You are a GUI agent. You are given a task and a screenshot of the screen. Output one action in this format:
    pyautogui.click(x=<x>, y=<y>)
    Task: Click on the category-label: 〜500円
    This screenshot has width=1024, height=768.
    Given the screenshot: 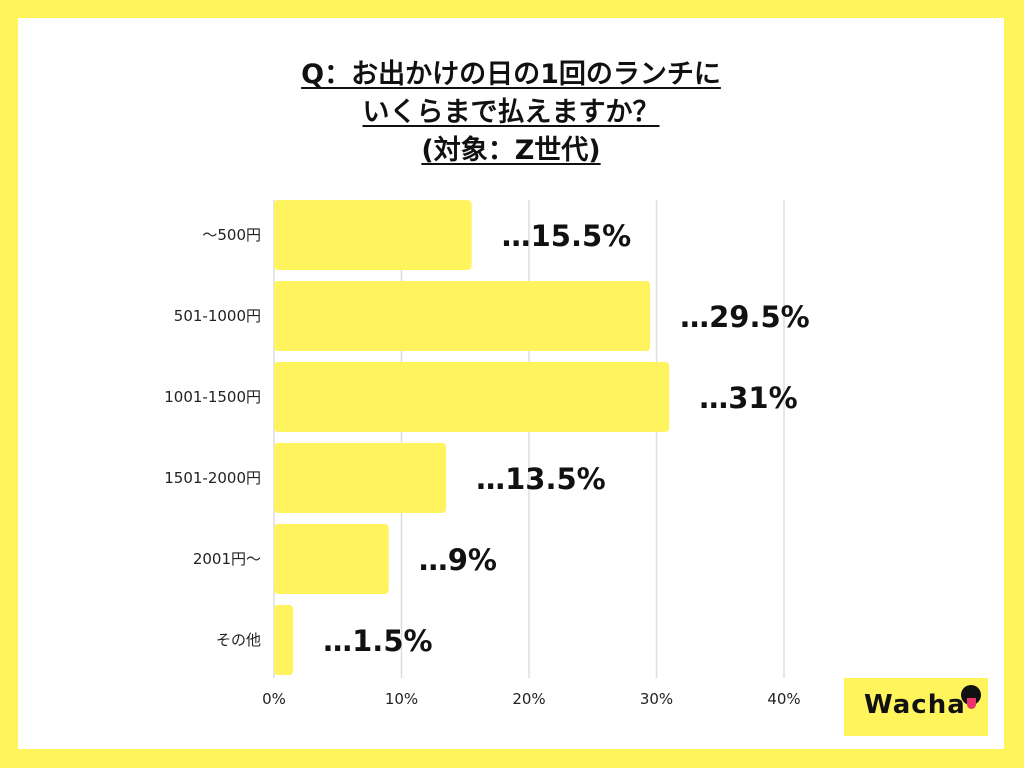 What is the action you would take?
    pyautogui.click(x=231, y=235)
    